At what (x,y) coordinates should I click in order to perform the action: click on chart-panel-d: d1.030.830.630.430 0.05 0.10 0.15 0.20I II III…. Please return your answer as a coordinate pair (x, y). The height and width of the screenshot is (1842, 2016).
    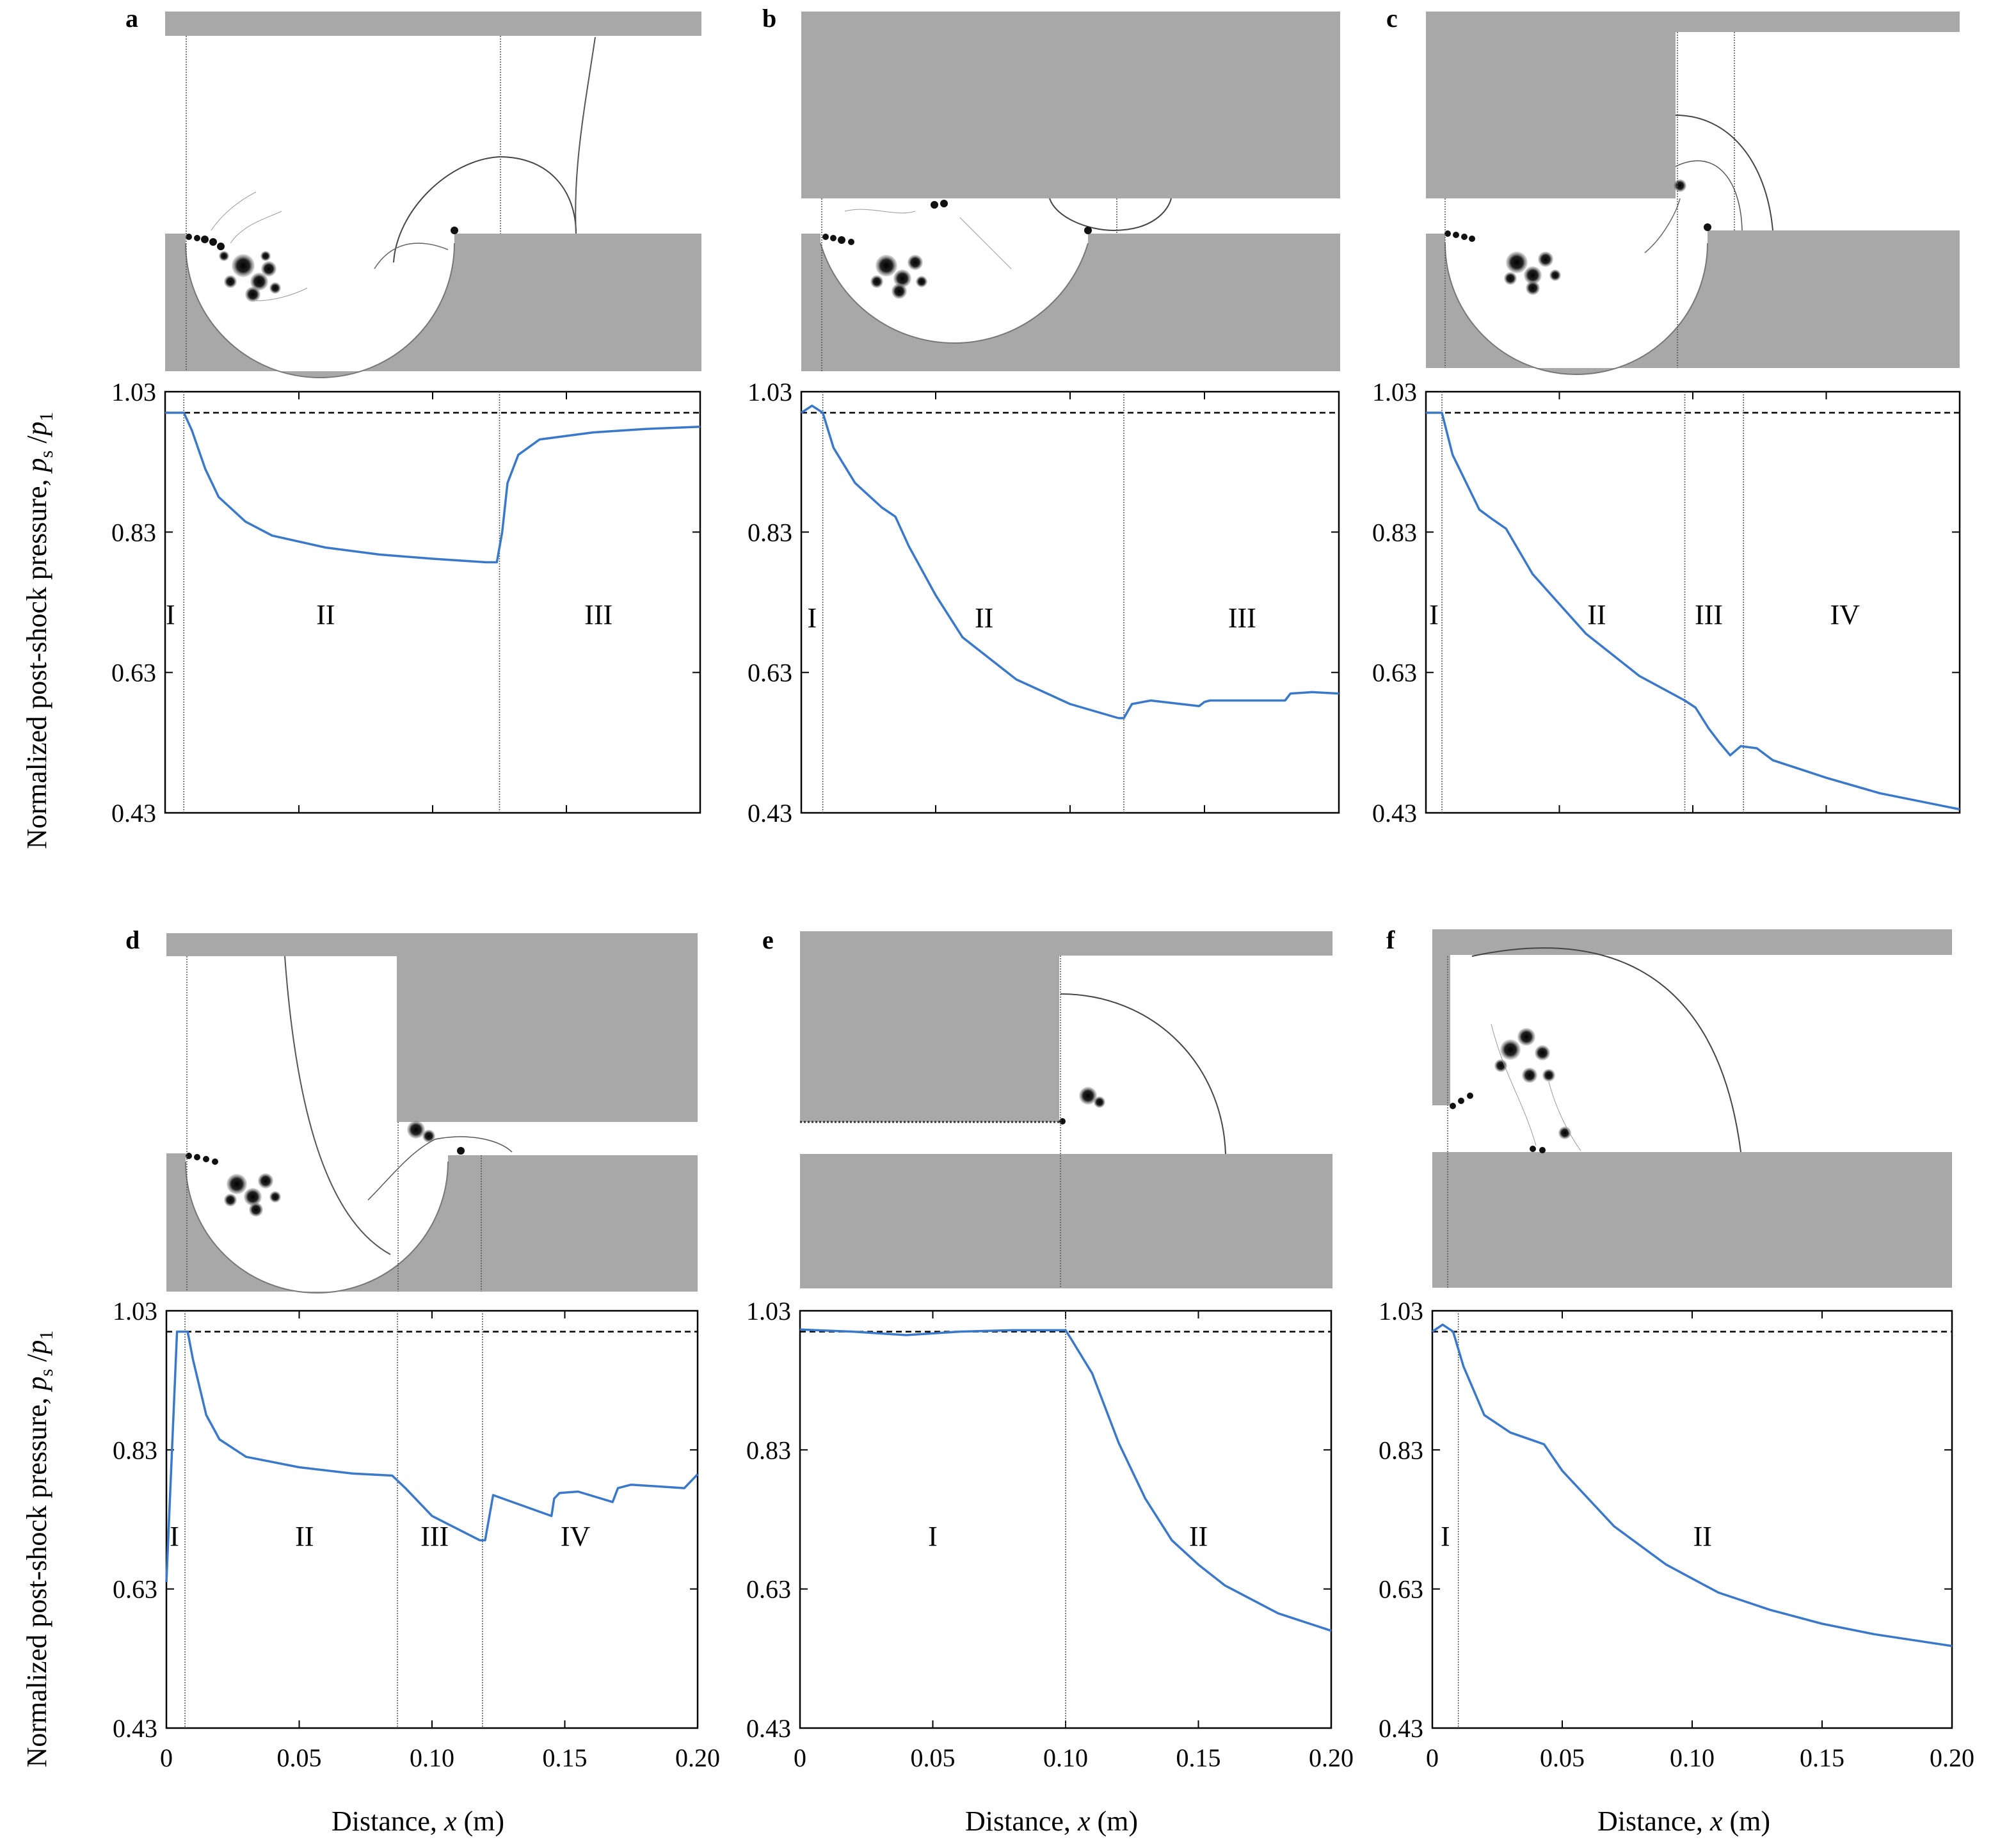
    Looking at the image, I should click on (416, 1348).